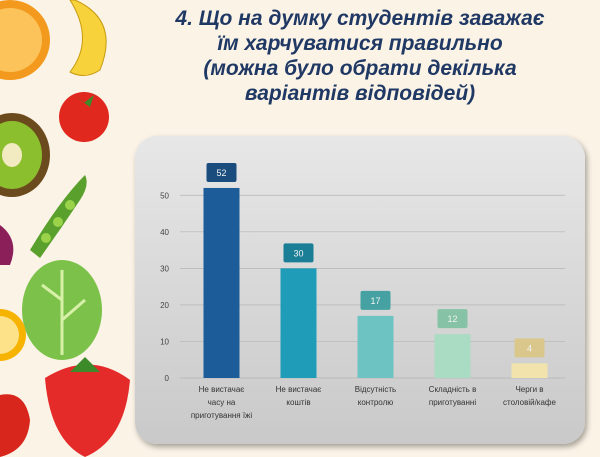 This screenshot has height=457, width=600. I want to click on title-line: їм харчуватися правильно, so click(360, 43).